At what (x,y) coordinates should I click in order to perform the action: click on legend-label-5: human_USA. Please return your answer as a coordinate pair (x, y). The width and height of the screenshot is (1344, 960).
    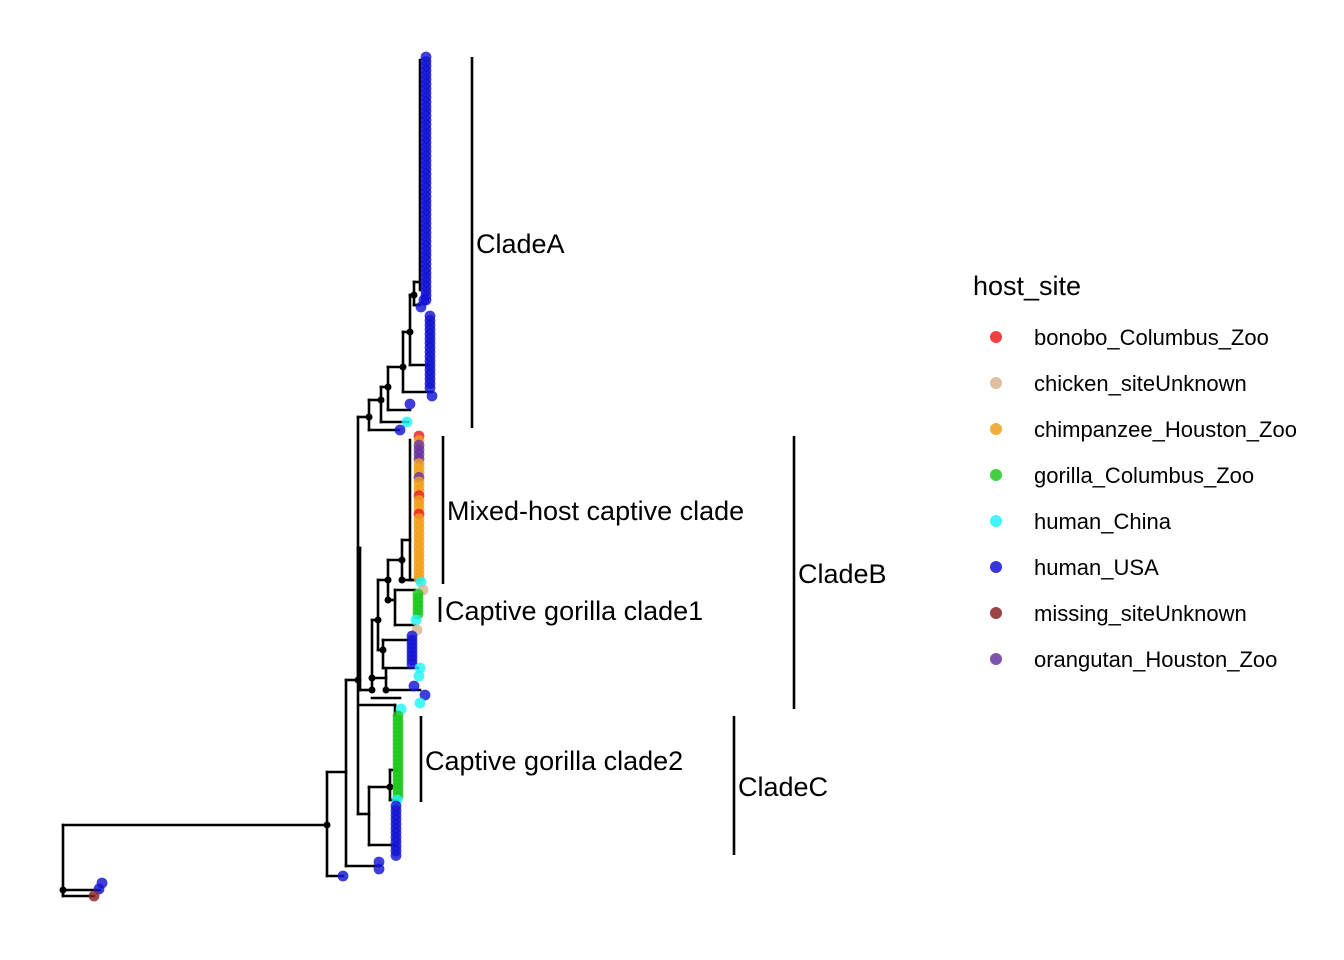
    Looking at the image, I should click on (1096, 567).